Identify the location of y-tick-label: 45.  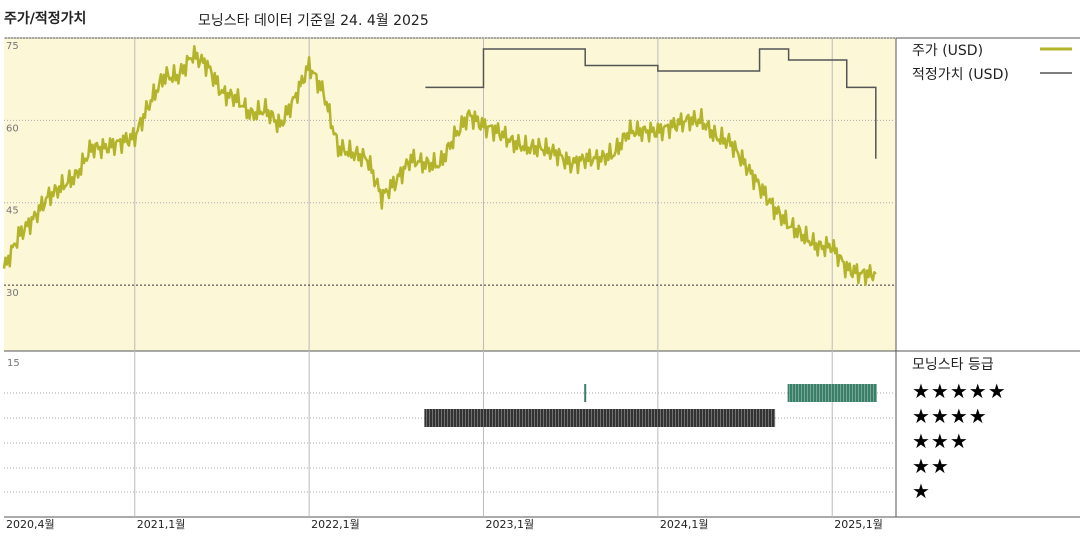
(12, 211).